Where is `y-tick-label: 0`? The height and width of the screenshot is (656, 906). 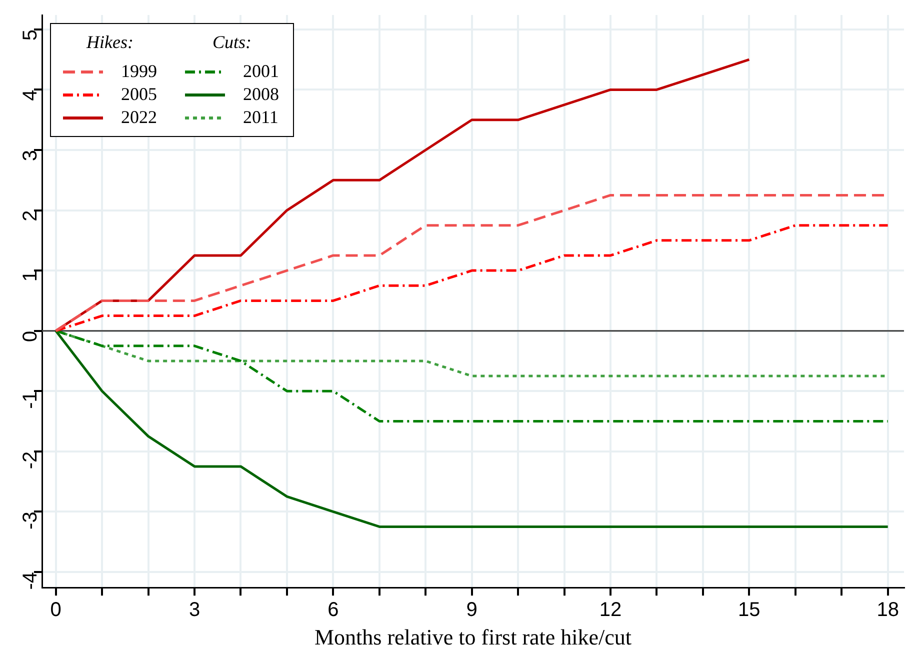
y-tick-label: 0 is located at coordinates (31, 336).